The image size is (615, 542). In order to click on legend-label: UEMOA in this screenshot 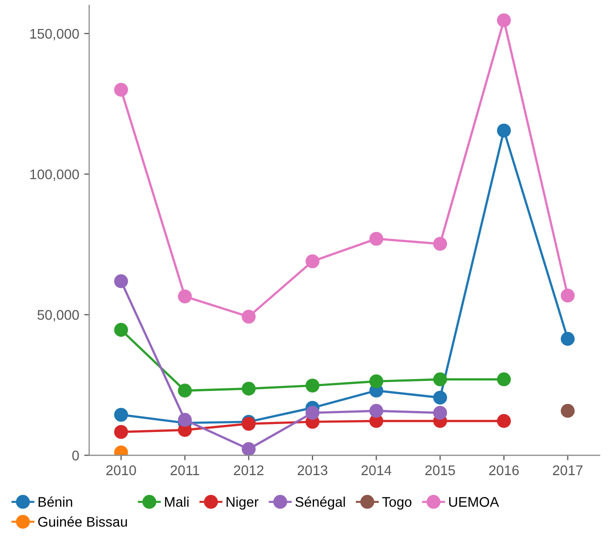, I will do `click(474, 502)`.